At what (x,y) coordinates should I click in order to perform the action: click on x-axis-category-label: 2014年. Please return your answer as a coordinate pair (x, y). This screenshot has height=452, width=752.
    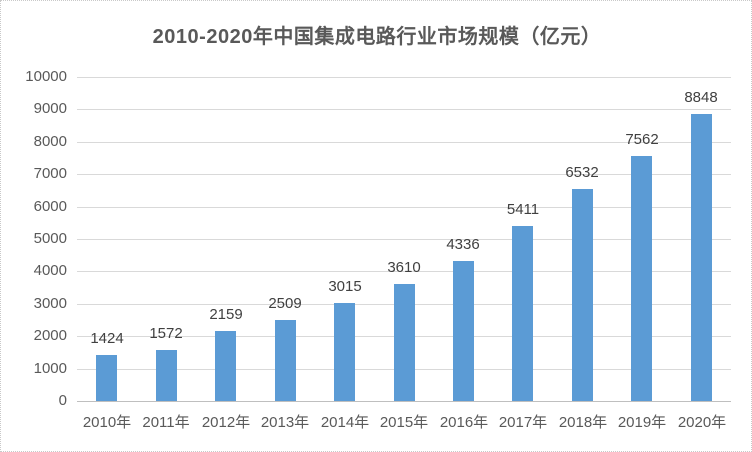
    Looking at the image, I should click on (345, 422).